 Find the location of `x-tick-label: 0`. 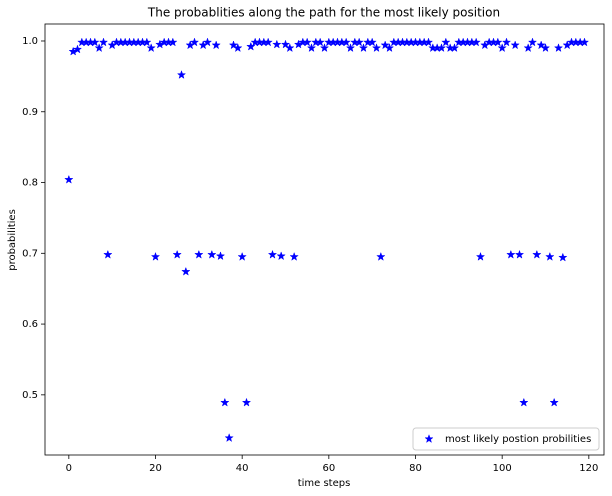

x-tick-label: 0 is located at coordinates (69, 468).